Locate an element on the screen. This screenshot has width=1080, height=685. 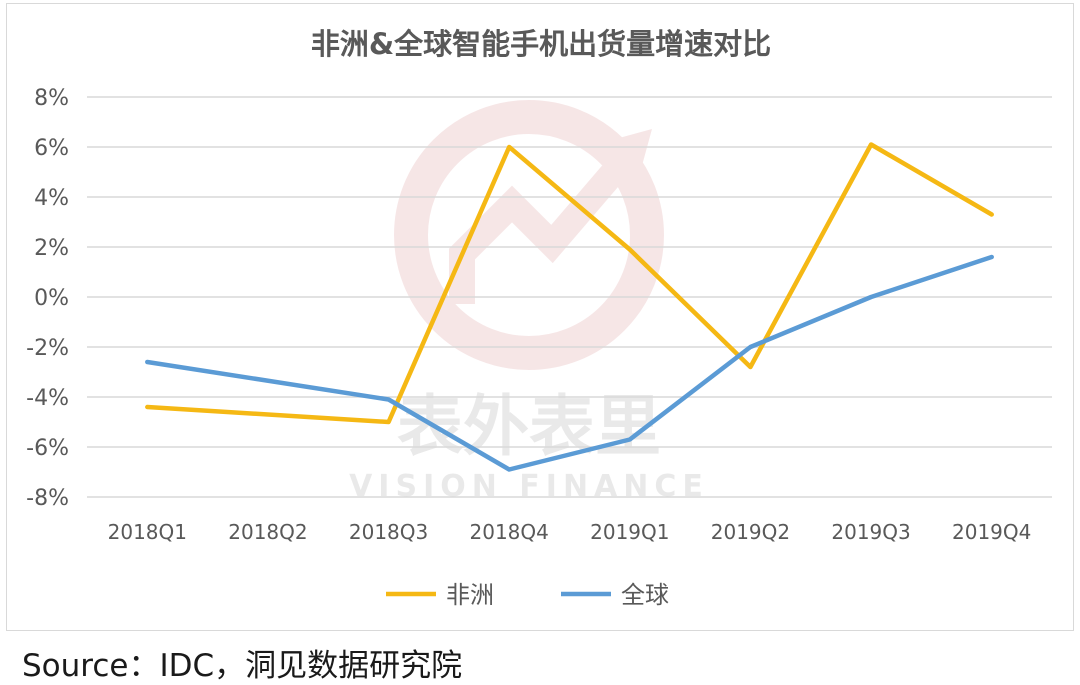
x-tick-label: 2018Q3 is located at coordinates (388, 532).